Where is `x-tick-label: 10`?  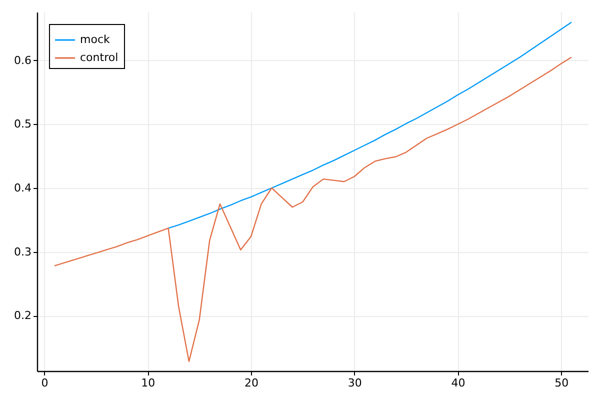 x-tick-label: 10 is located at coordinates (148, 383).